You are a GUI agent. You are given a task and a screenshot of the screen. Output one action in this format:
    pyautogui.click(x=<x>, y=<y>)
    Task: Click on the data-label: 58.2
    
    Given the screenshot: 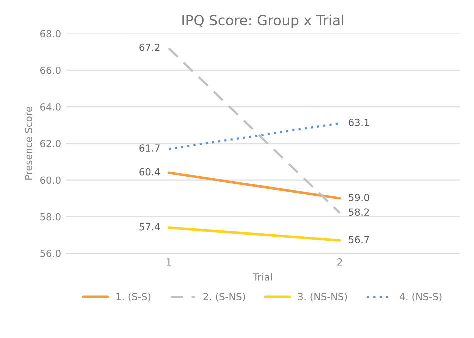 What is the action you would take?
    pyautogui.click(x=359, y=212)
    